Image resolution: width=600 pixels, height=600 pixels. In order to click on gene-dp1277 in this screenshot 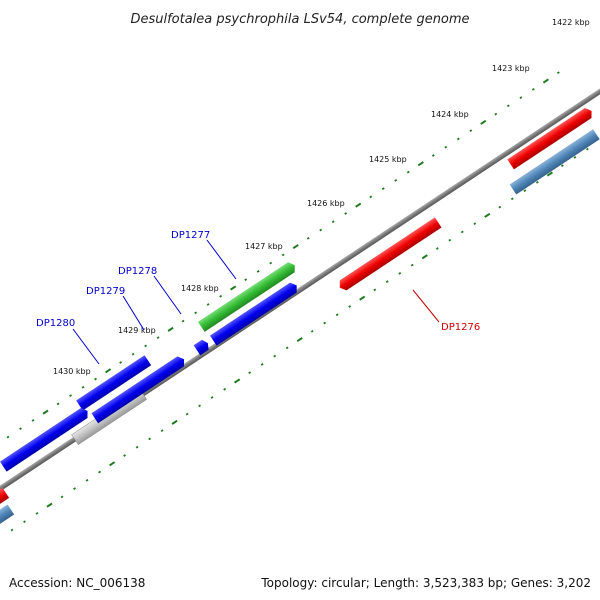, I will do `click(247, 296)`.